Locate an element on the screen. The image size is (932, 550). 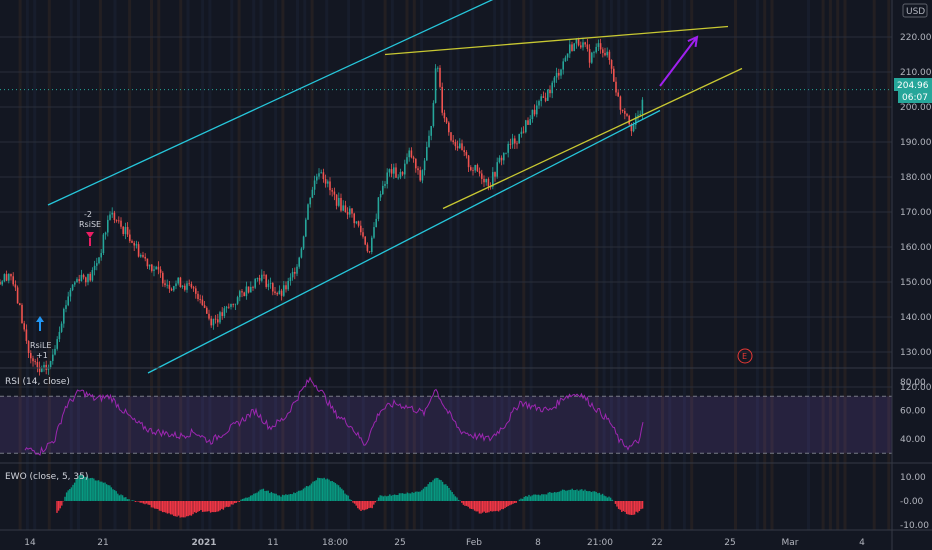
signal-short-qty: -2 is located at coordinates (88, 214).